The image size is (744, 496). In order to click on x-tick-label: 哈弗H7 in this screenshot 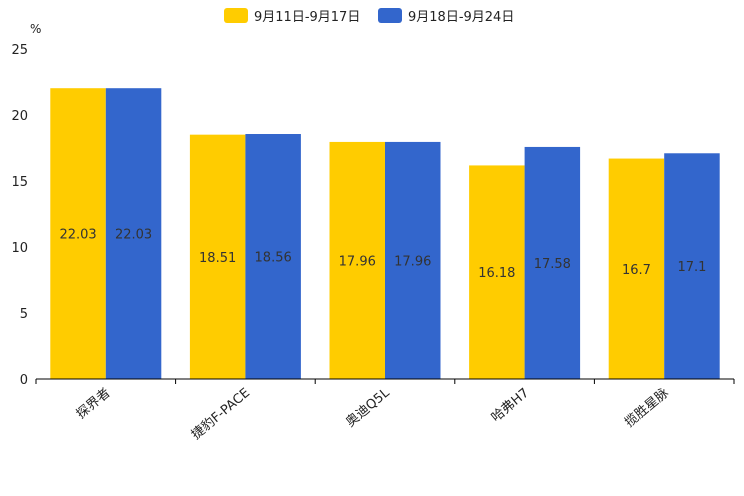, I will do `click(510, 406)`.